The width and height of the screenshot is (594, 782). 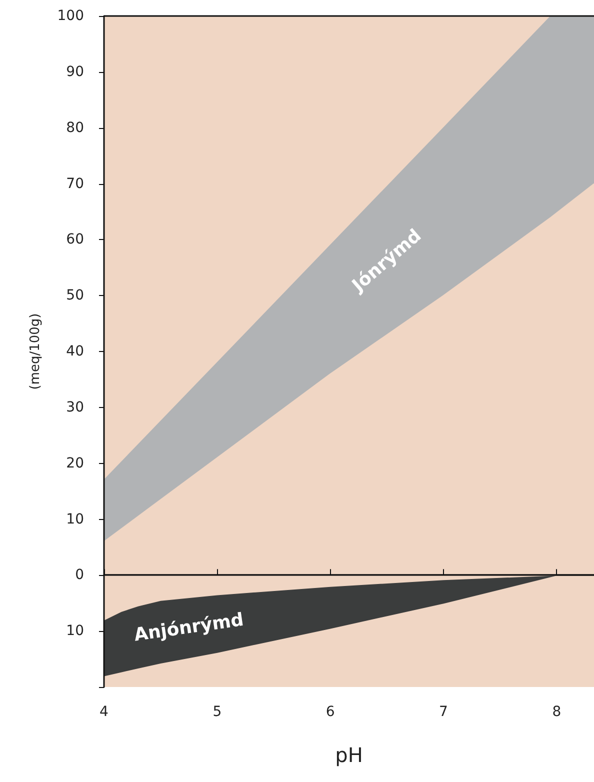 I want to click on y-tick-label: 100, so click(x=70, y=16).